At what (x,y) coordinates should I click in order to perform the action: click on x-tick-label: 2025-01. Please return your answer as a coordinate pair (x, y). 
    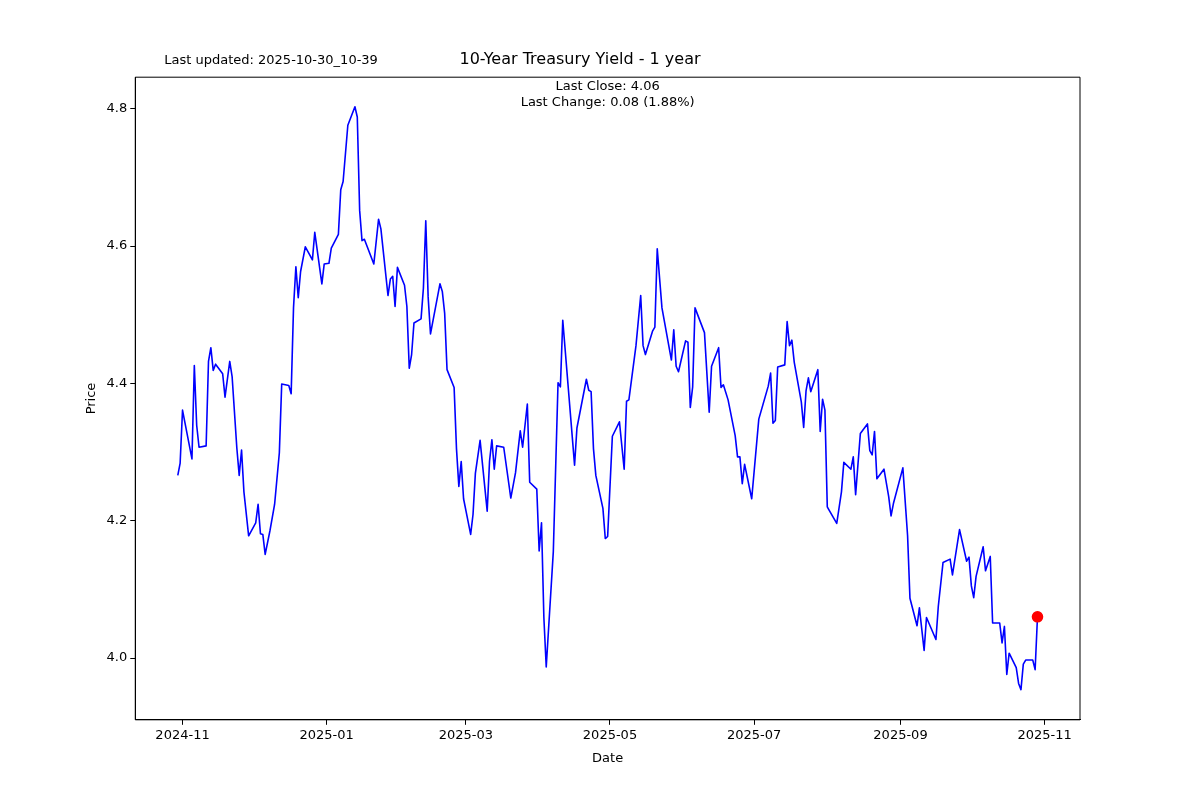
    Looking at the image, I should click on (326, 734).